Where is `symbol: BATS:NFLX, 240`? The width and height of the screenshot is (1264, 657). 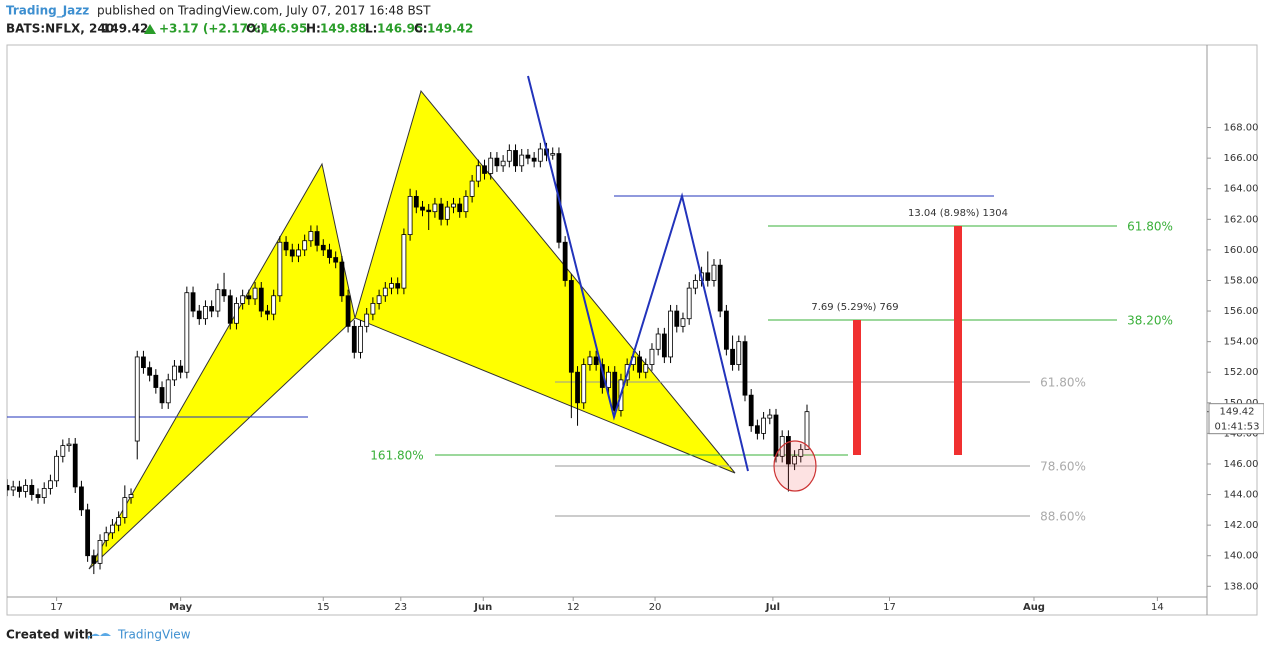
symbol: BATS:NFLX, 240 is located at coordinates (60, 29).